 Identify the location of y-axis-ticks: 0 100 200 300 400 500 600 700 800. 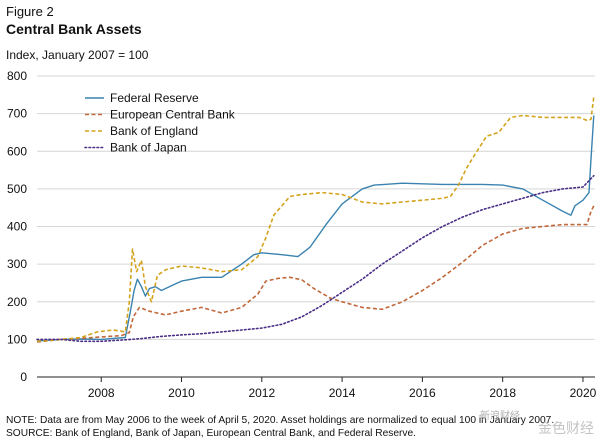
(17, 226).